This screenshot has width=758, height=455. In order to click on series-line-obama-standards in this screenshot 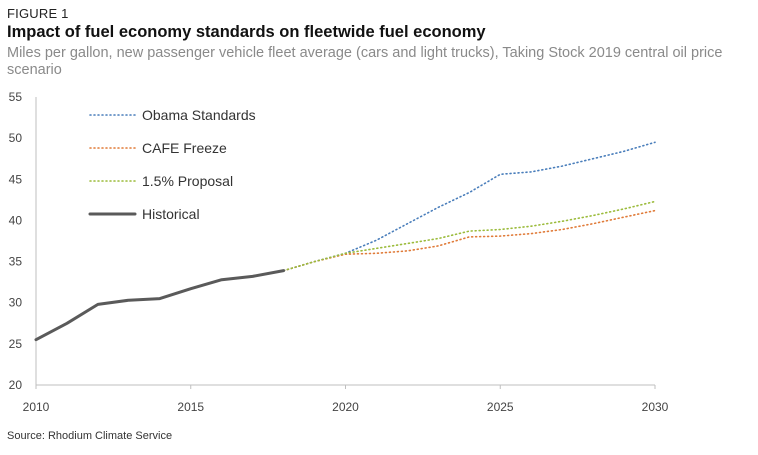, I will do `click(469, 206)`.